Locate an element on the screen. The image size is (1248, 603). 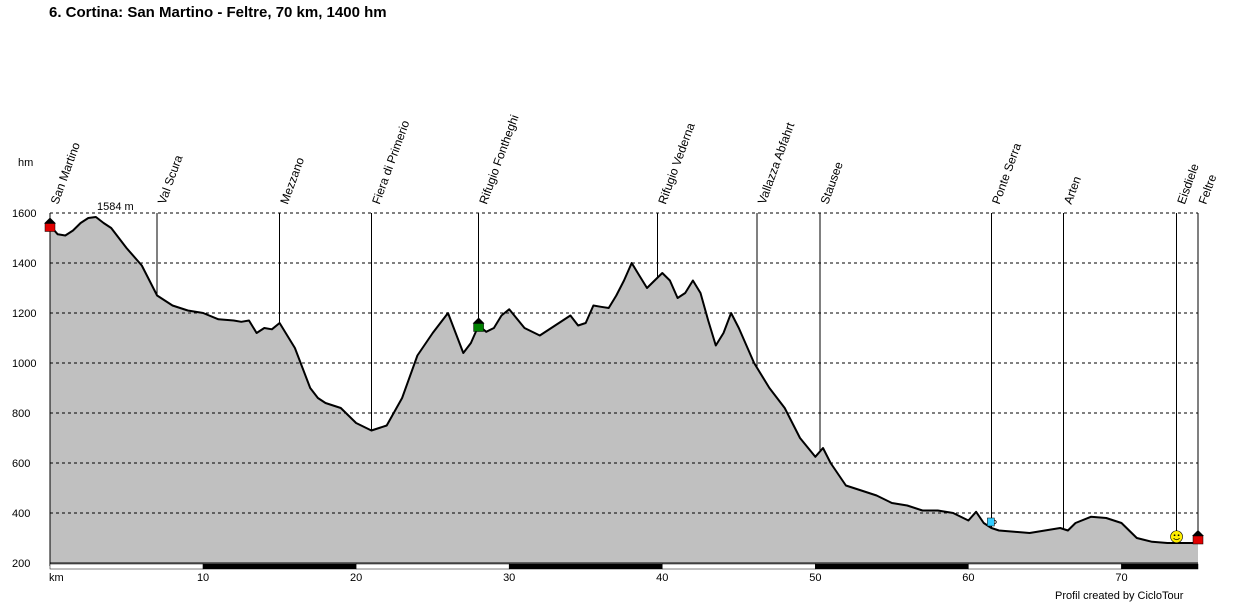
finish-marker-body is located at coordinates (1198, 540).